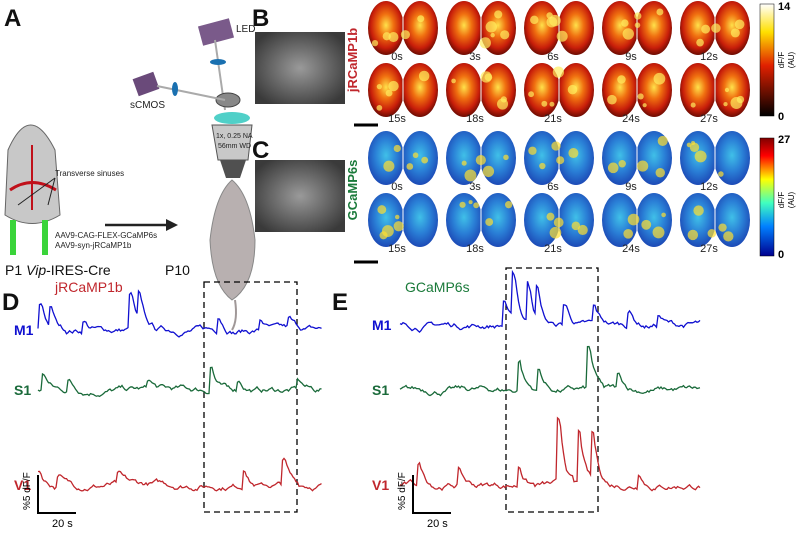  What do you see at coordinates (10, 302) in the screenshot?
I see `panel-label: D` at bounding box center [10, 302].